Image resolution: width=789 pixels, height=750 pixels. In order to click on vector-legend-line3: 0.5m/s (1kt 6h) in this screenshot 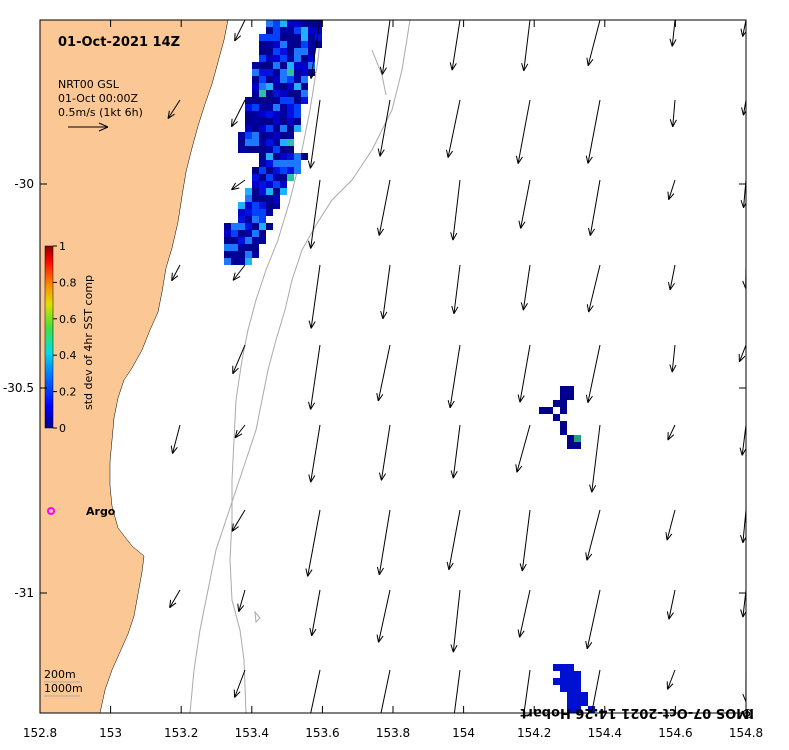, I will do `click(100, 112)`.